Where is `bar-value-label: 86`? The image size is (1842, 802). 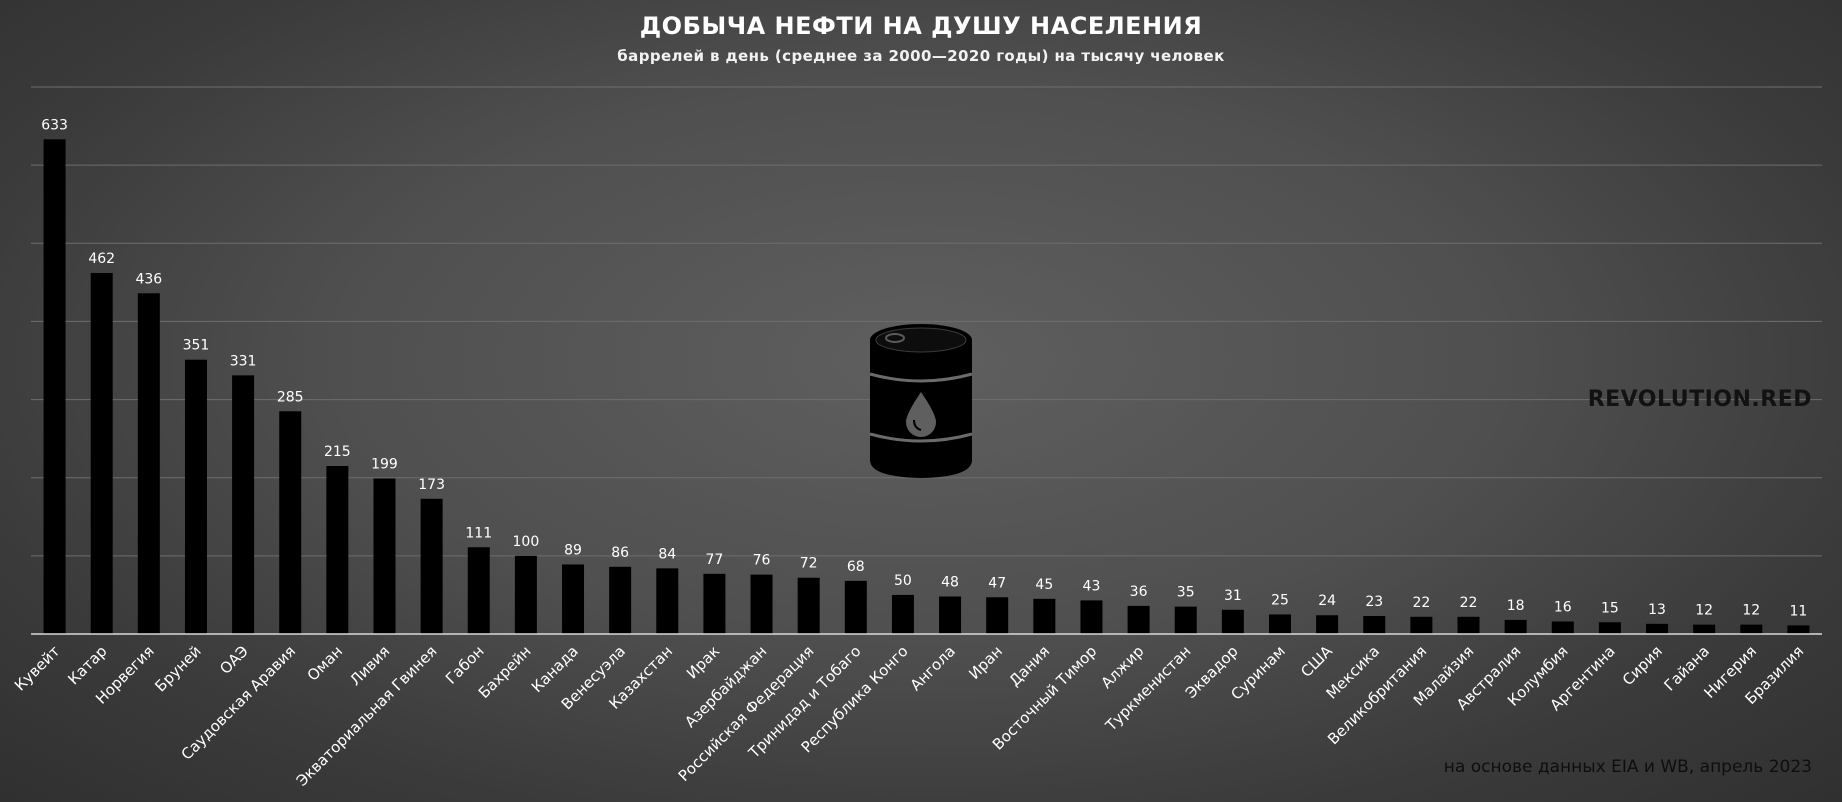 bar-value-label: 86 is located at coordinates (620, 553).